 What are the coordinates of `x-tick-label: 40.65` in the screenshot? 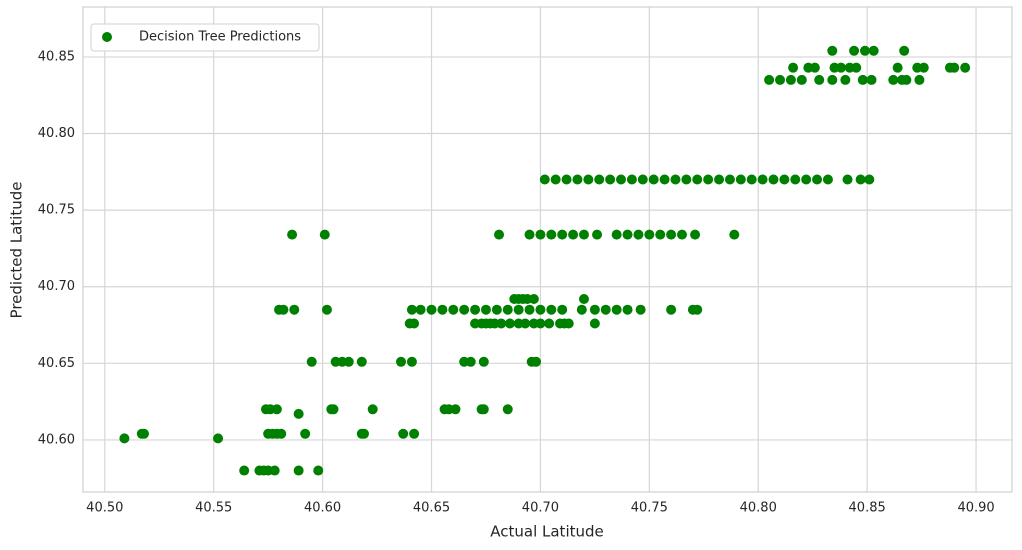 It's located at (431, 508).